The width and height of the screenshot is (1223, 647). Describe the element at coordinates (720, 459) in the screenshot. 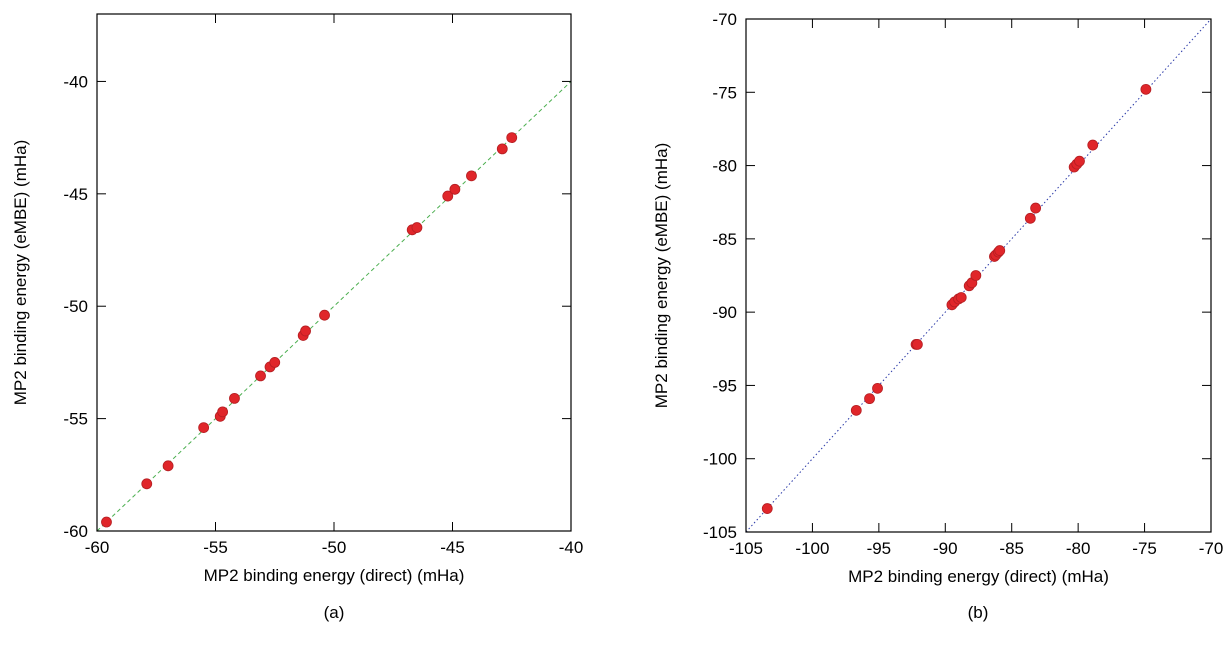

I see `y-tick-label: -100` at that location.